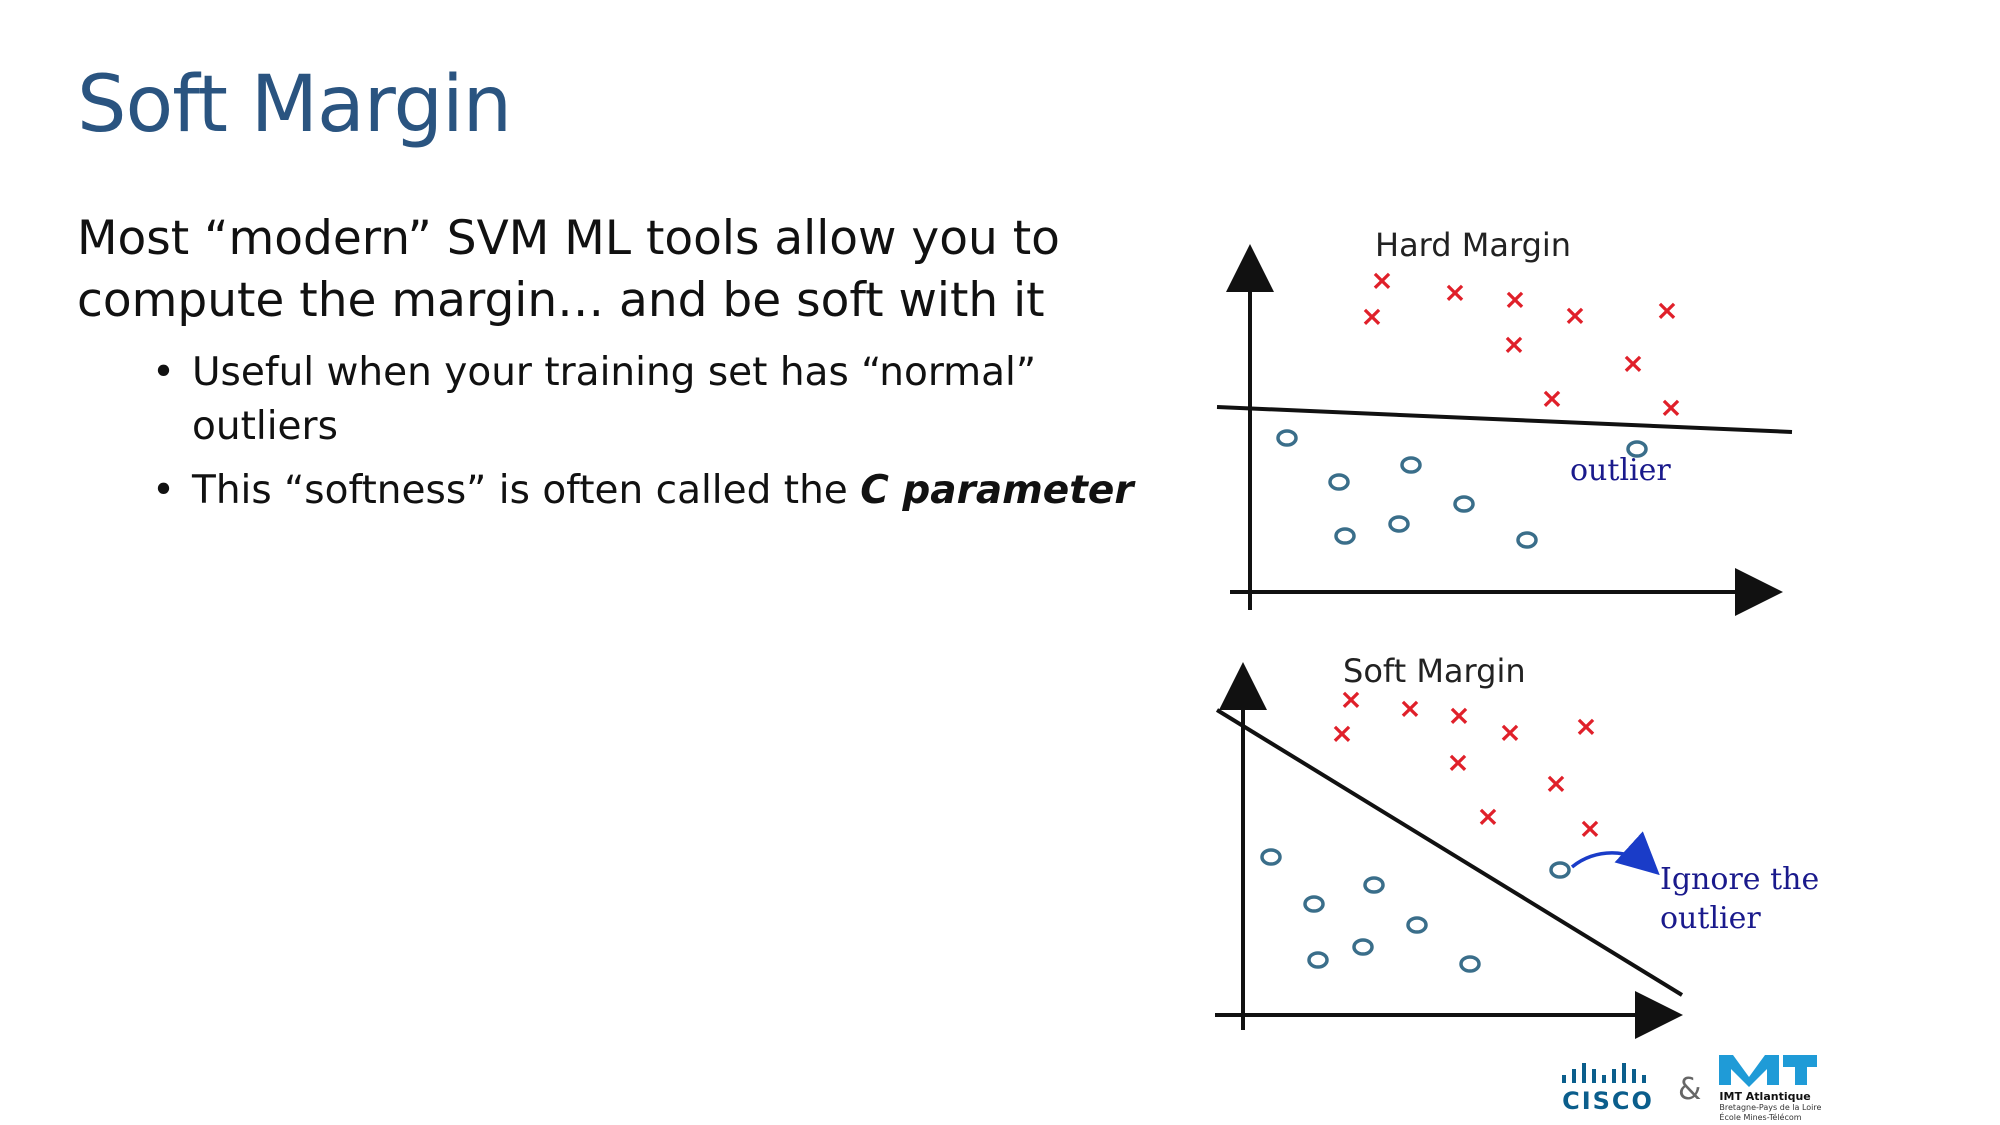  I want to click on hard-margin-panel: Hard Margin × × × × × × × × × × outlier, so click(1504, 421).